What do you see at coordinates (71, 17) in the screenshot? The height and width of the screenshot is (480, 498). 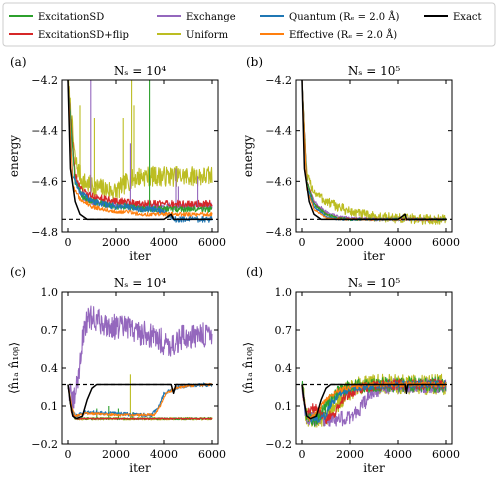 I see `legend-label: ExcitationSD` at bounding box center [71, 17].